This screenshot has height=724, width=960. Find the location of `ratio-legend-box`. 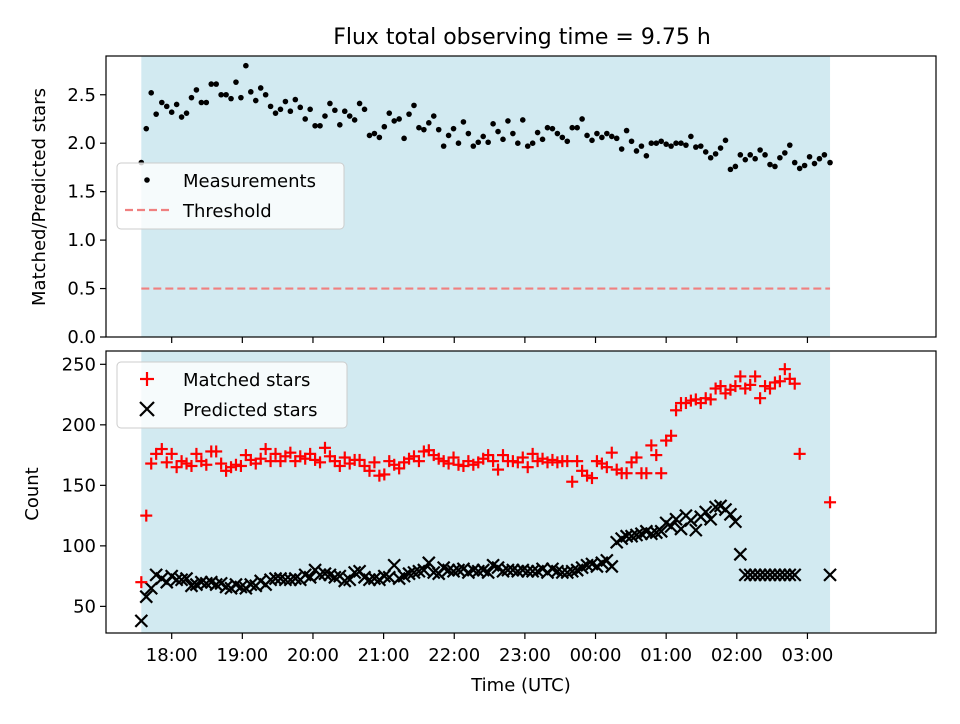

ratio-legend-box is located at coordinates (230, 196).